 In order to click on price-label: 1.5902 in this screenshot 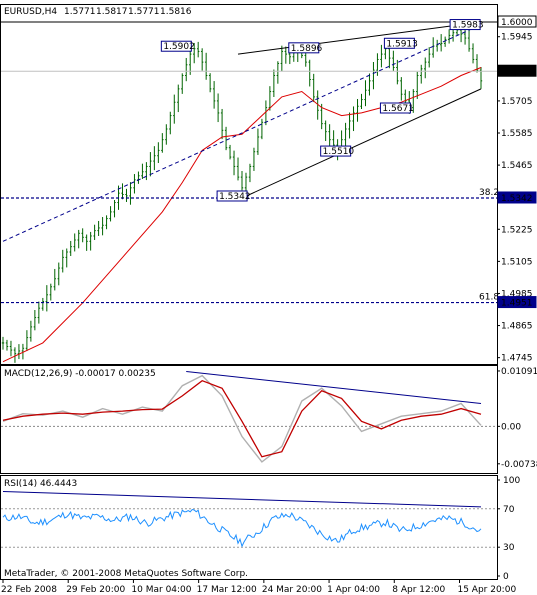, I will do `click(179, 47)`.